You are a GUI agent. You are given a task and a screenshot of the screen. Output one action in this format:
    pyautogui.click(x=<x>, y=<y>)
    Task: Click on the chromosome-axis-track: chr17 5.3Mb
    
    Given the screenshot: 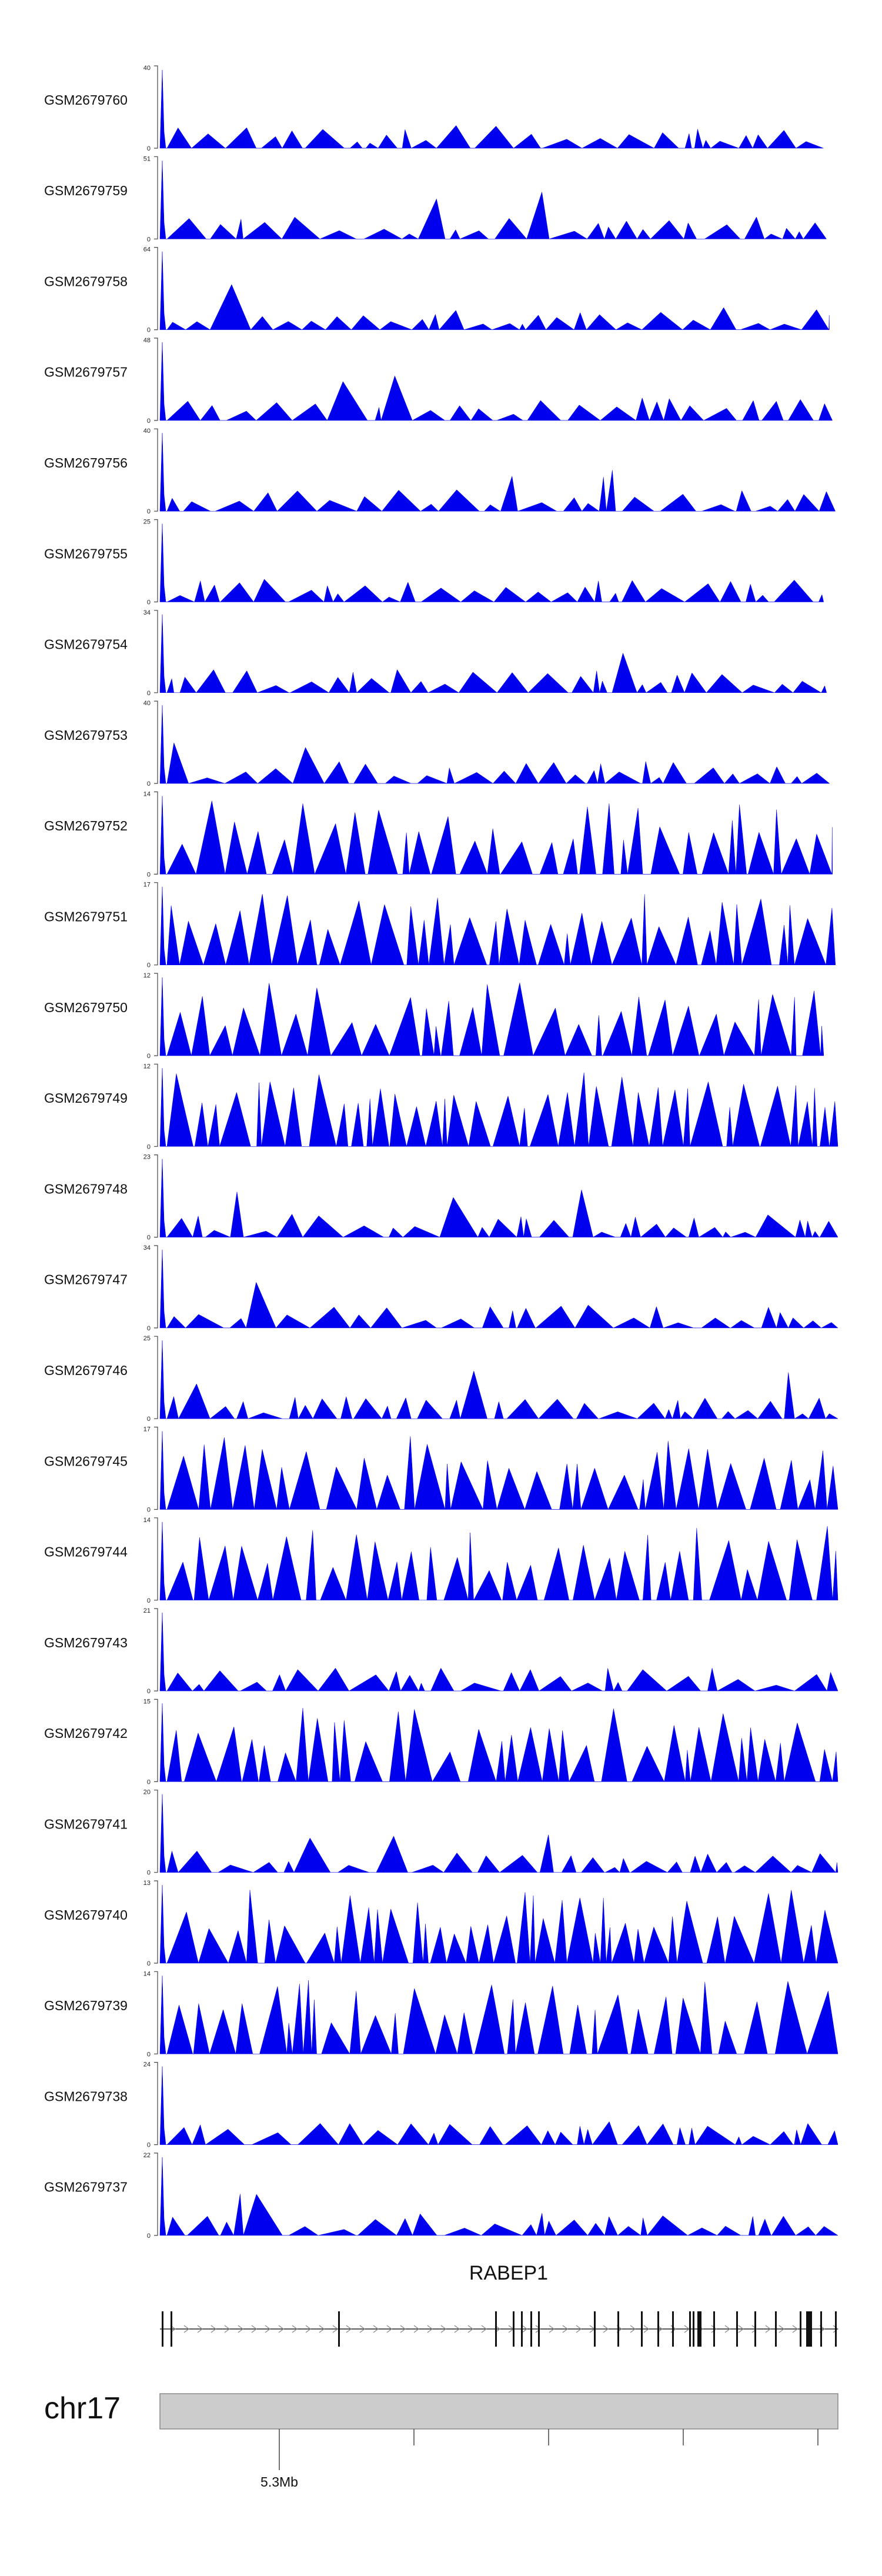 What is the action you would take?
    pyautogui.click(x=441, y=2440)
    